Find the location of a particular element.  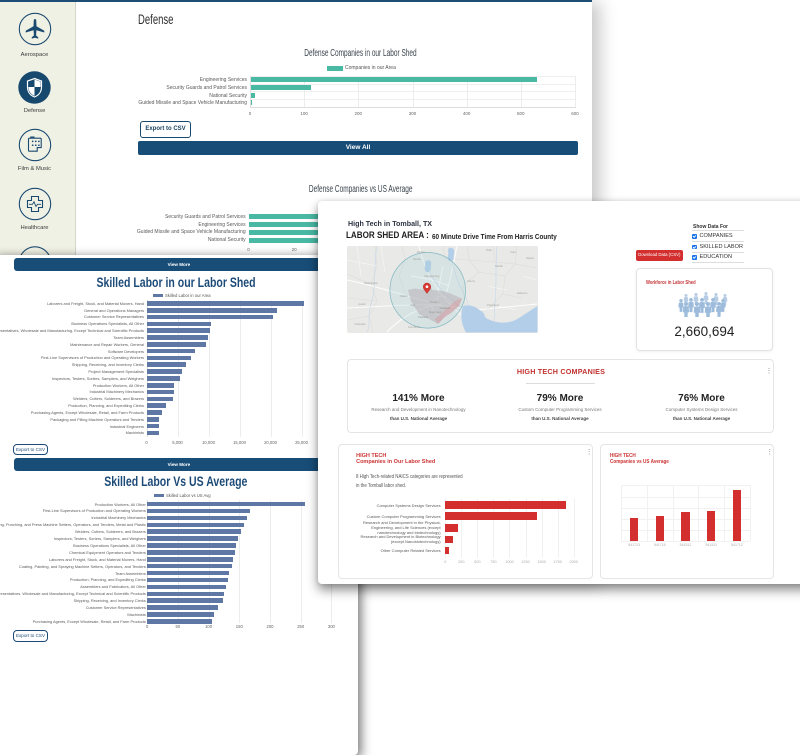

svg-text: Chambers is located at coordinates (493, 305).